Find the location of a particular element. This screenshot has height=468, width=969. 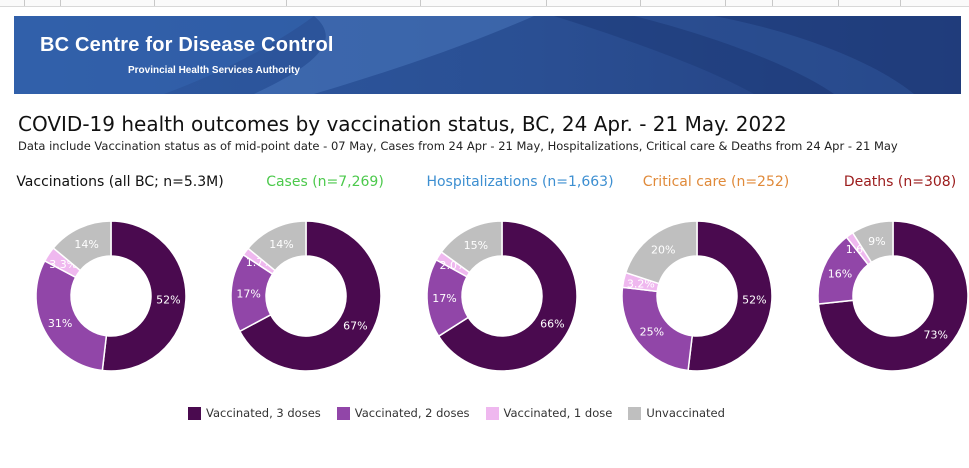

cases-label-unvaccinated: 14% is located at coordinates (281, 244).